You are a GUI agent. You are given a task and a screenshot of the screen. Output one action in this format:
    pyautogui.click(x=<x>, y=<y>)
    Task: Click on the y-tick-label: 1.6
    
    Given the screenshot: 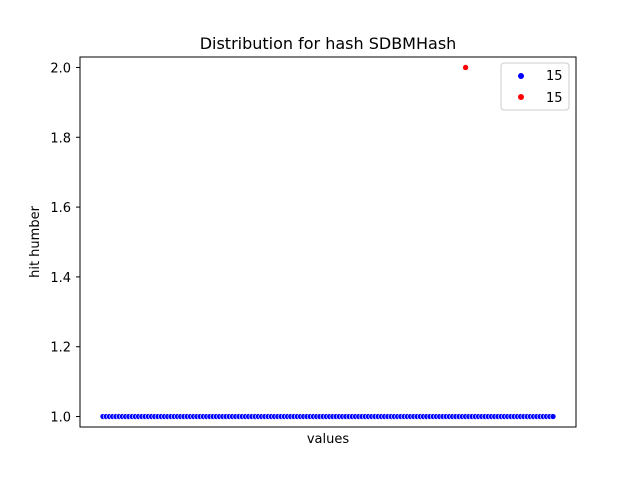 What is the action you would take?
    pyautogui.click(x=60, y=208)
    